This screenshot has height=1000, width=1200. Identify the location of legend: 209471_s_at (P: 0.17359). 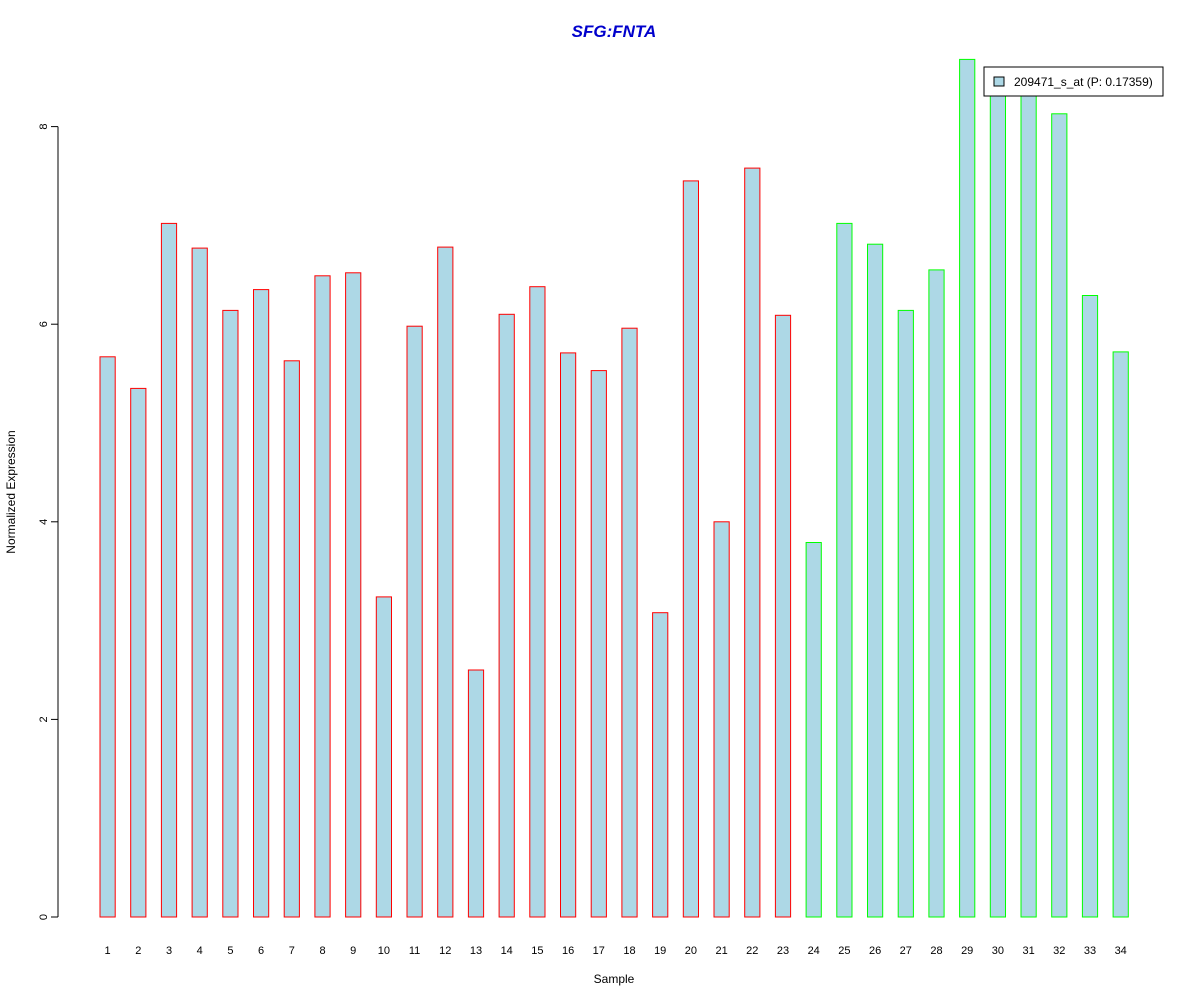
(1073, 81).